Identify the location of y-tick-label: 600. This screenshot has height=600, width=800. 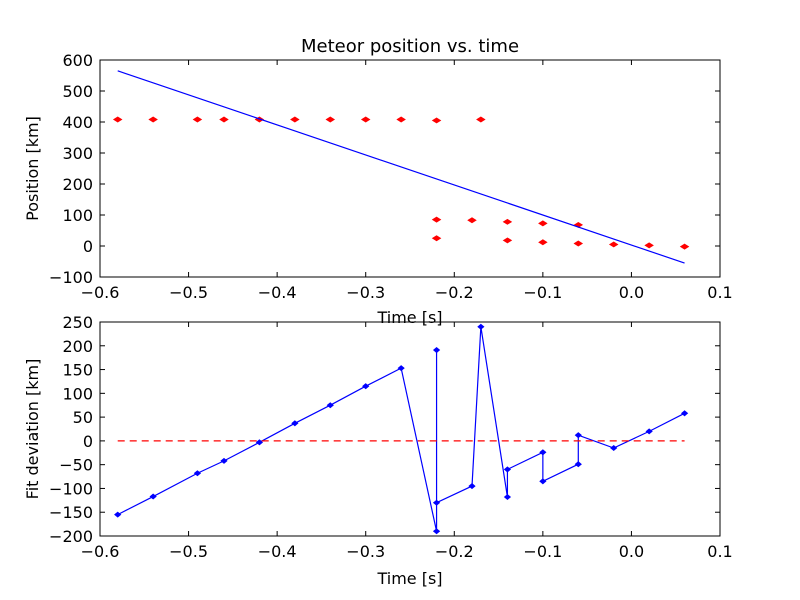
(77, 60).